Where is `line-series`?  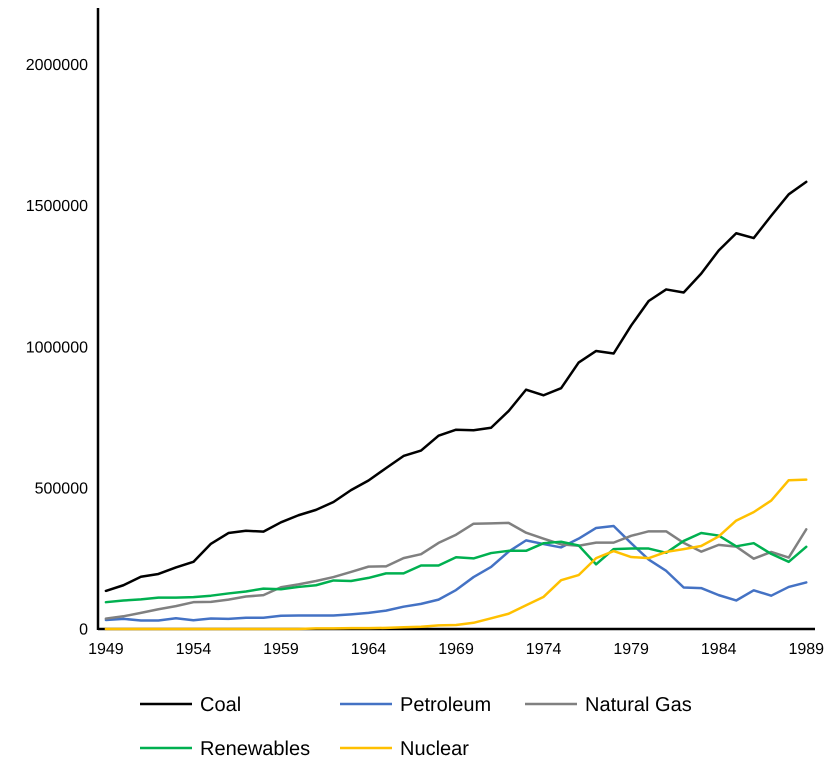 line-series is located at coordinates (456, 568).